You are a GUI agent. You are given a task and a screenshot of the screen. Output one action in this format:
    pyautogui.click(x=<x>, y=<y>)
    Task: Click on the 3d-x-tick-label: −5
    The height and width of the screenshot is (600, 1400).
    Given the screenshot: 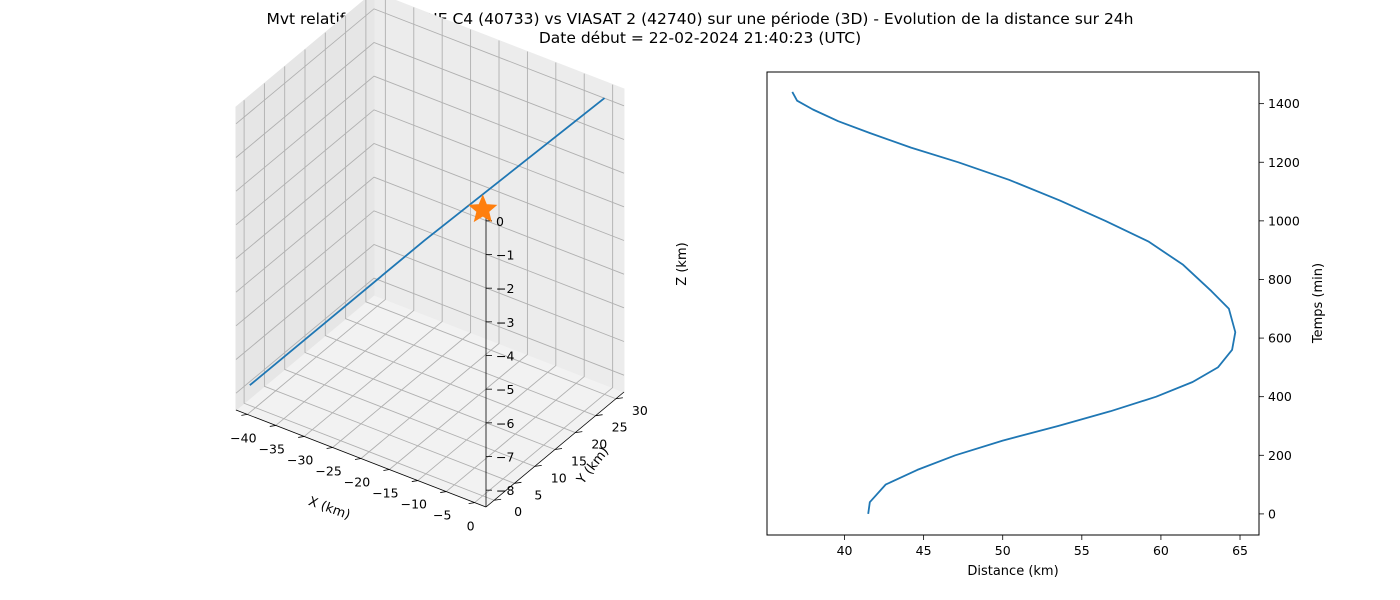 What is the action you would take?
    pyautogui.click(x=442, y=515)
    